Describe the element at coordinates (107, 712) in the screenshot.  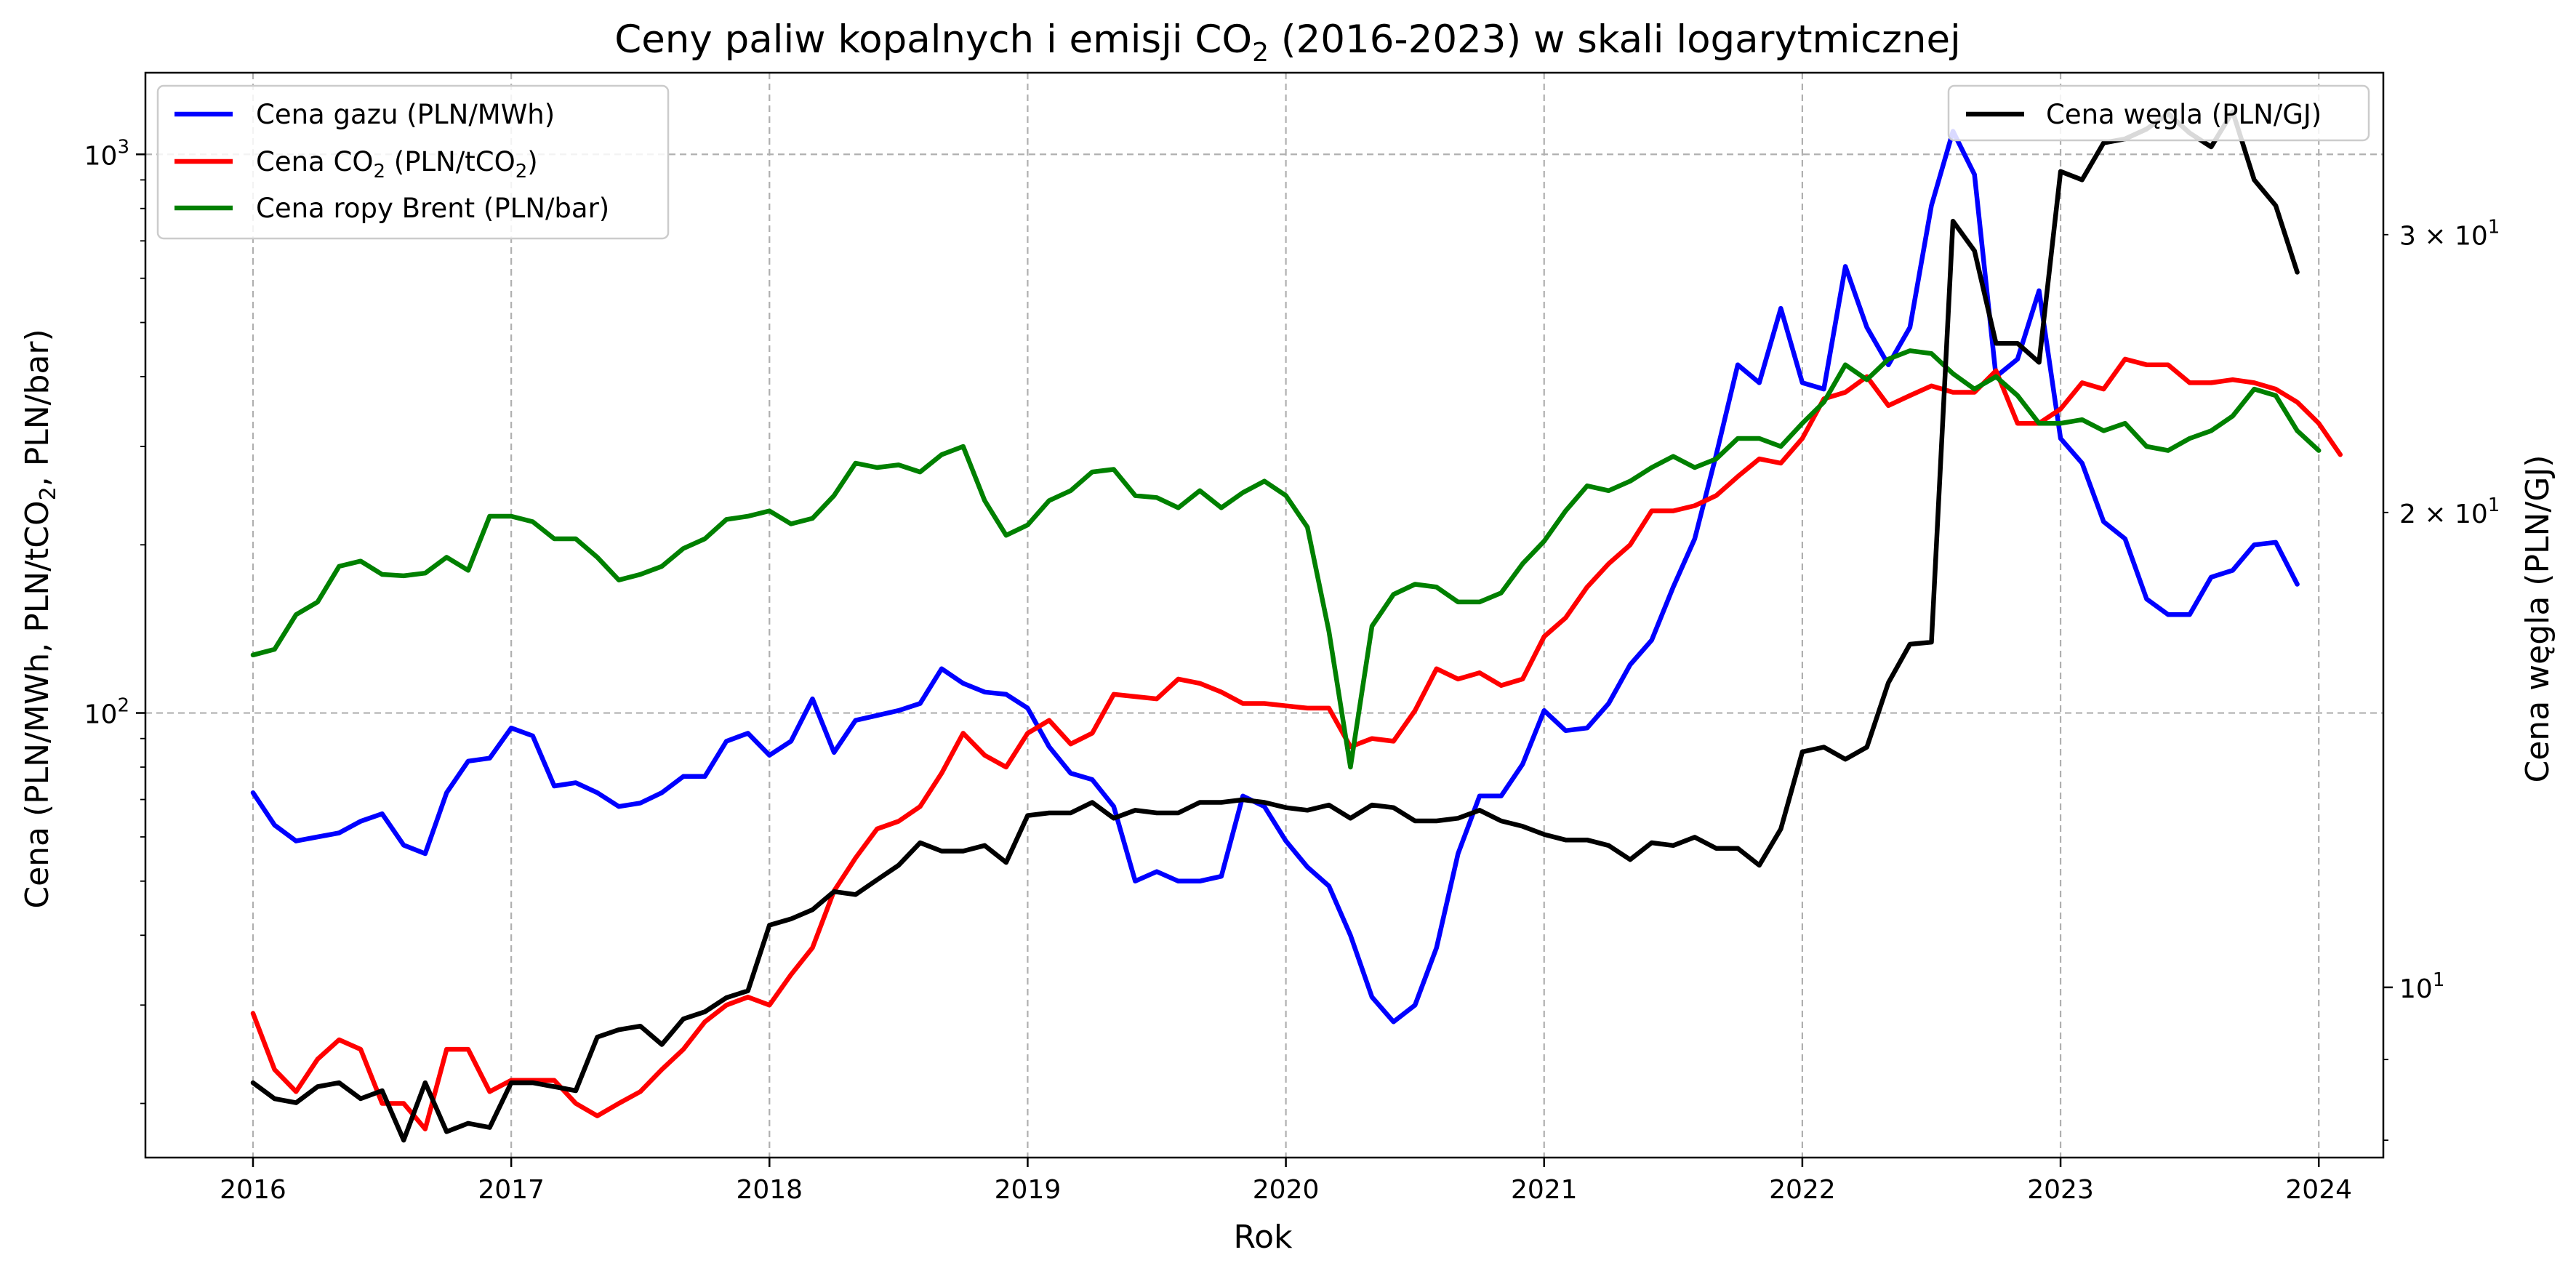
I see `y-left-tick-label: 10²` at that location.